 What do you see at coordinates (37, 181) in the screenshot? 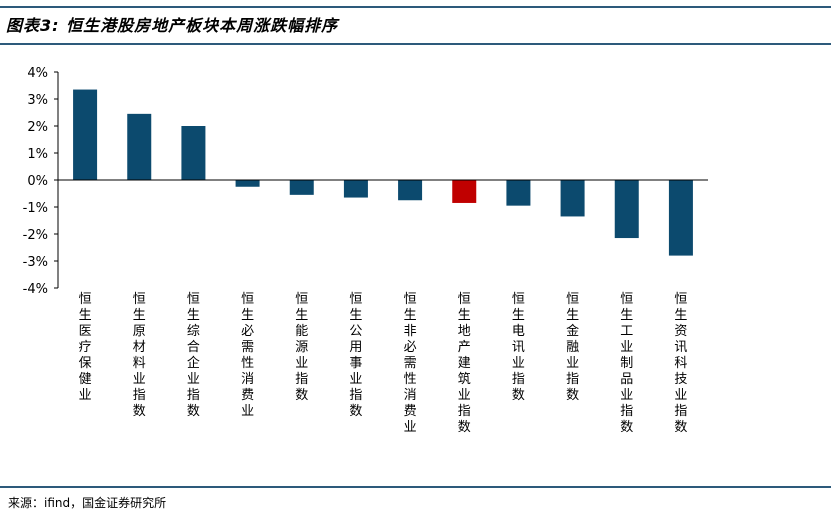
I see `y-tick-label: 0%` at bounding box center [37, 181].